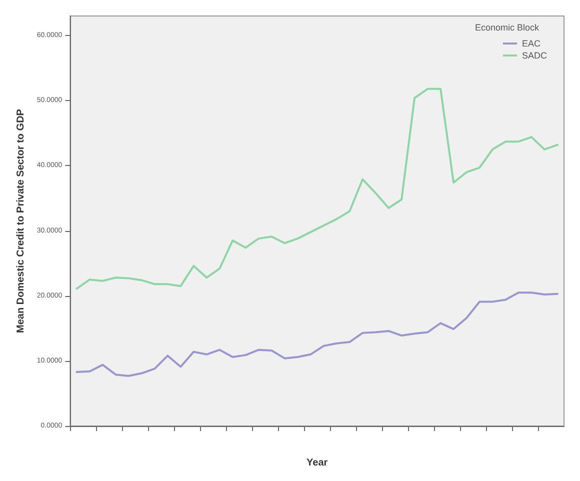 The image size is (580, 481). Describe the element at coordinates (531, 43) in the screenshot. I see `legend-label: EAC` at that location.